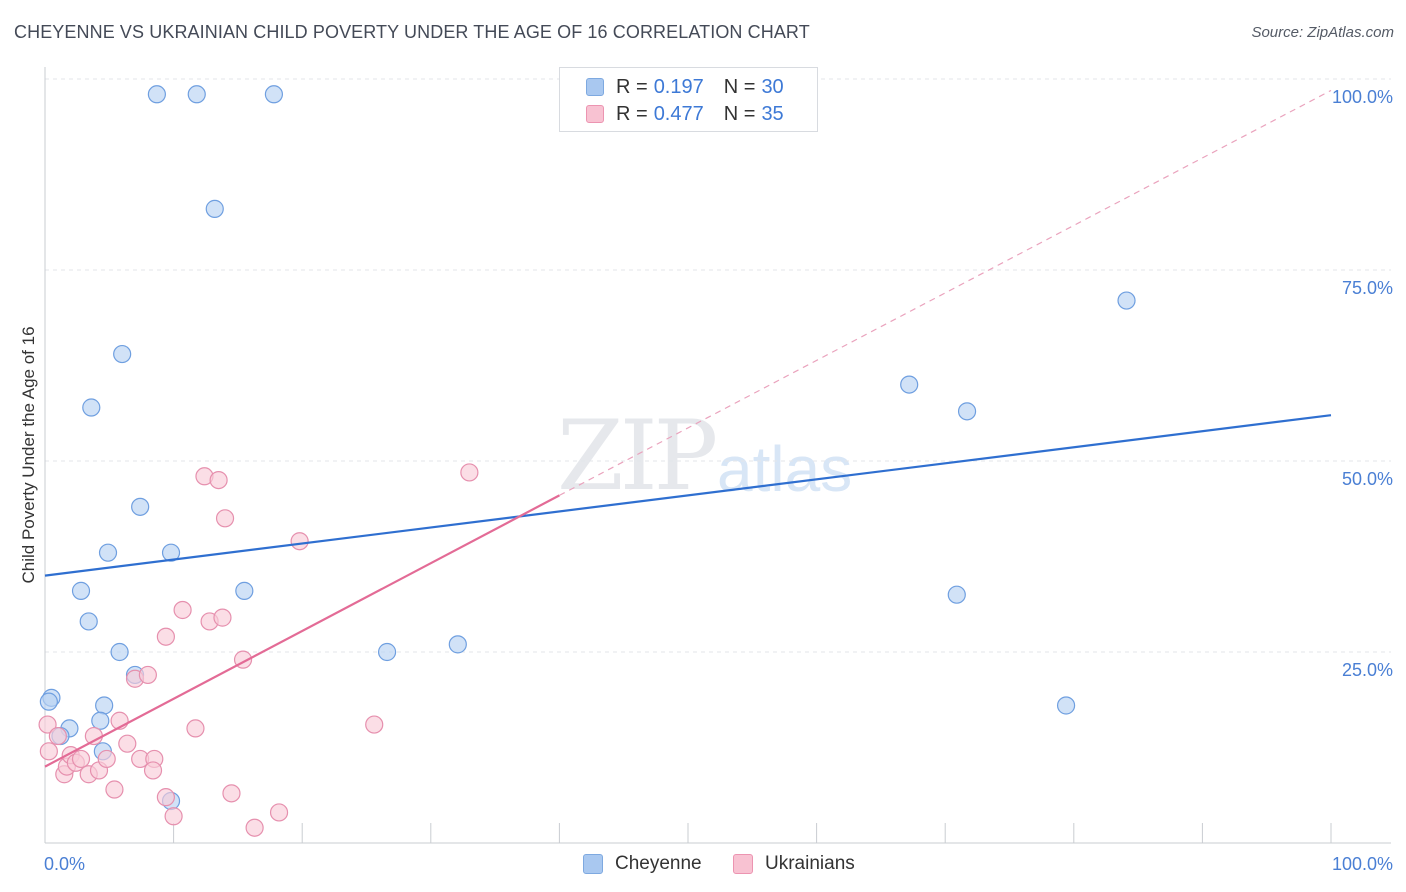  I want to click on bottom-legend-cheyenne: Cheyenne, so click(642, 864).